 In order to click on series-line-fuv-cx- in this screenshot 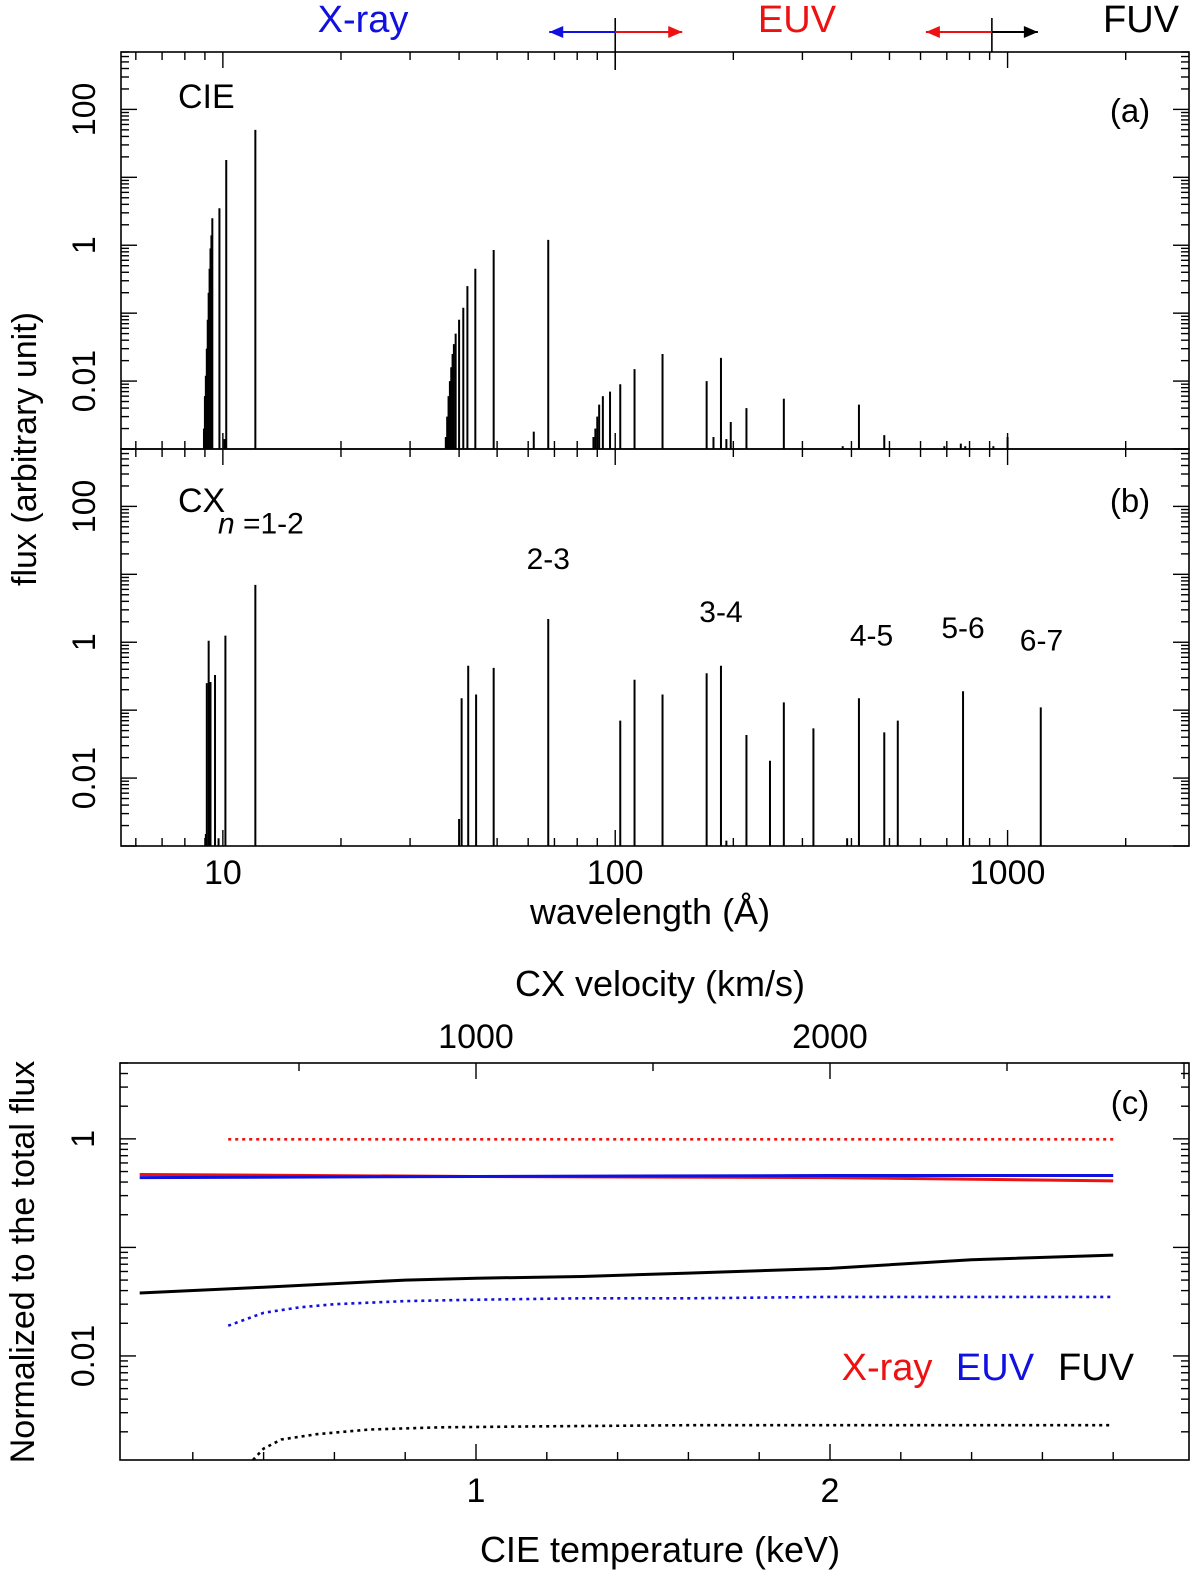, I will do `click(683, 1442)`.